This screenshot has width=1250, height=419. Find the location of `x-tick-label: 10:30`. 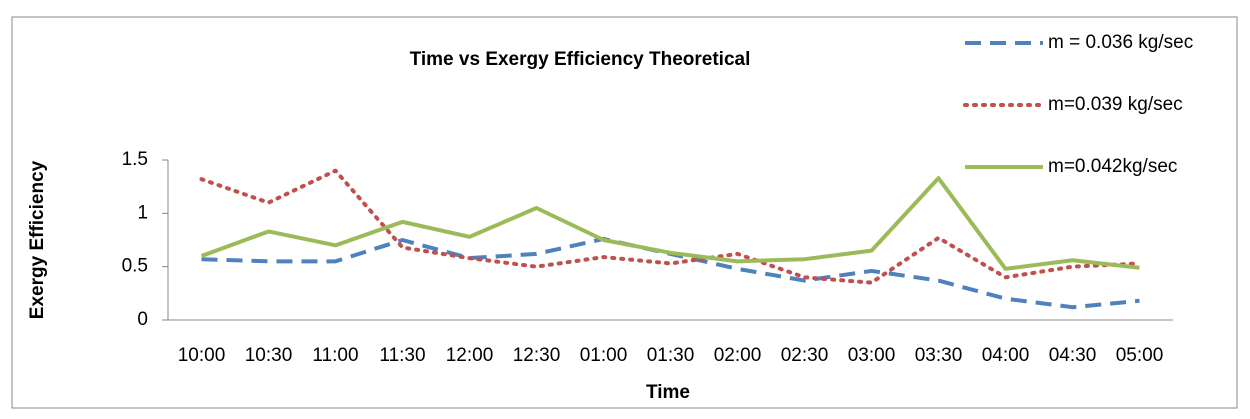

x-tick-label: 10:30 is located at coordinates (269, 355).